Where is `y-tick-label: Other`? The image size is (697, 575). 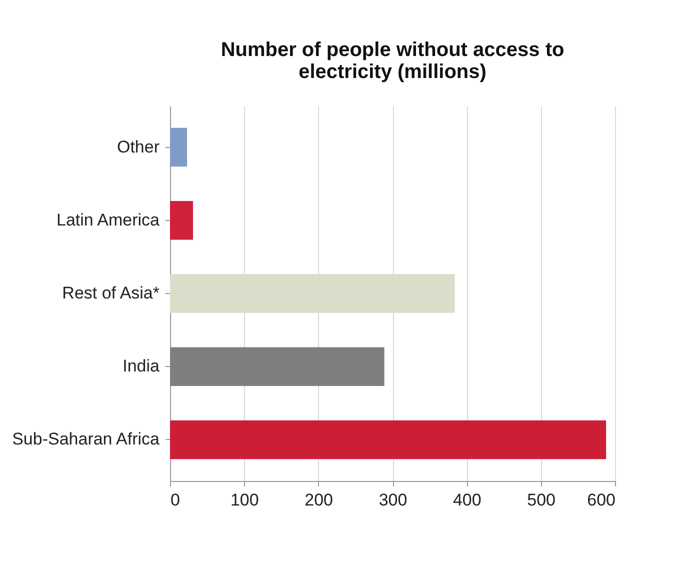
y-tick-label: Other is located at coordinates (138, 146).